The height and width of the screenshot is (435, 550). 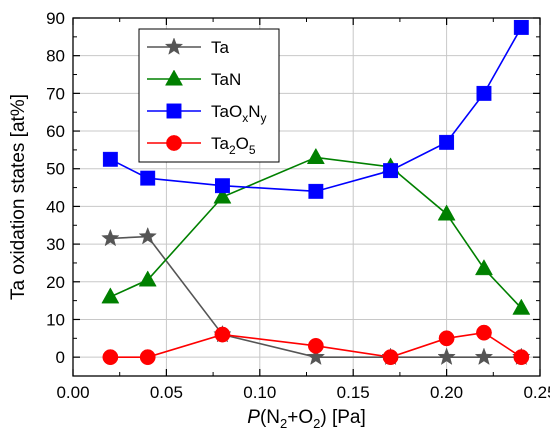 I want to click on y-tick-label: 50, so click(x=55, y=169).